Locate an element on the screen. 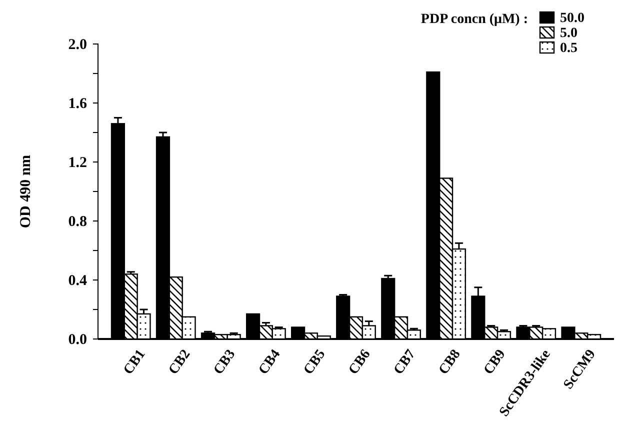  legend-label: 5.0 is located at coordinates (569, 33).